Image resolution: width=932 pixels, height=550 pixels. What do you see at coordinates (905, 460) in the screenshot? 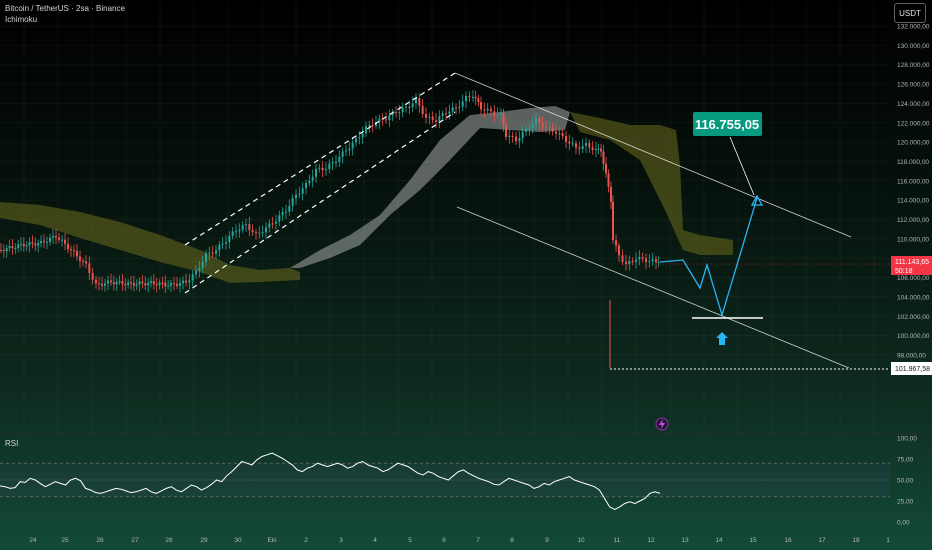
I see `rsi-axis-label: 75,00` at bounding box center [905, 460].